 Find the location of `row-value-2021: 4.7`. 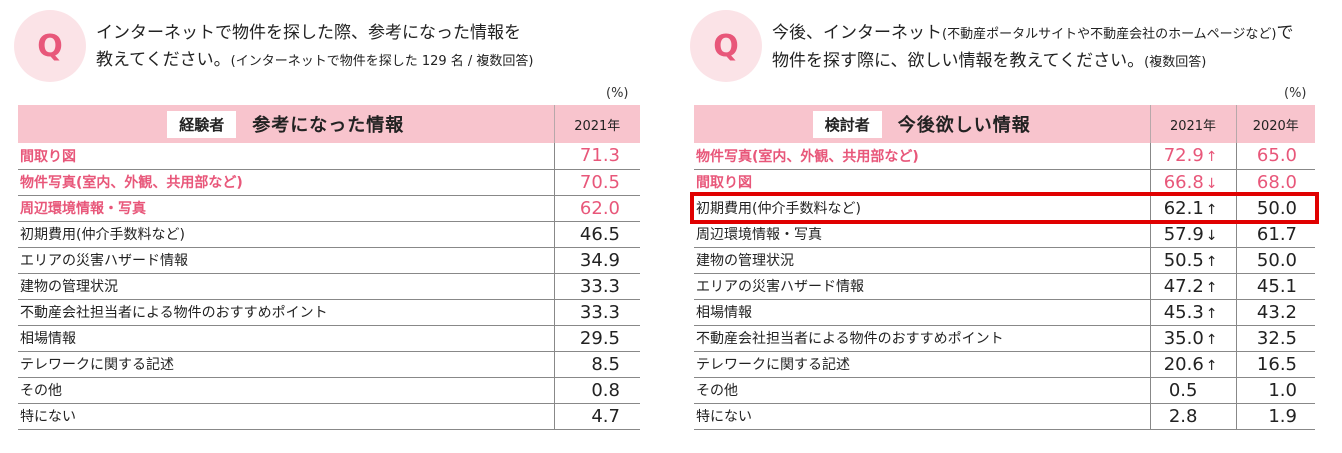

row-value-2021: 4.7 is located at coordinates (596, 416).